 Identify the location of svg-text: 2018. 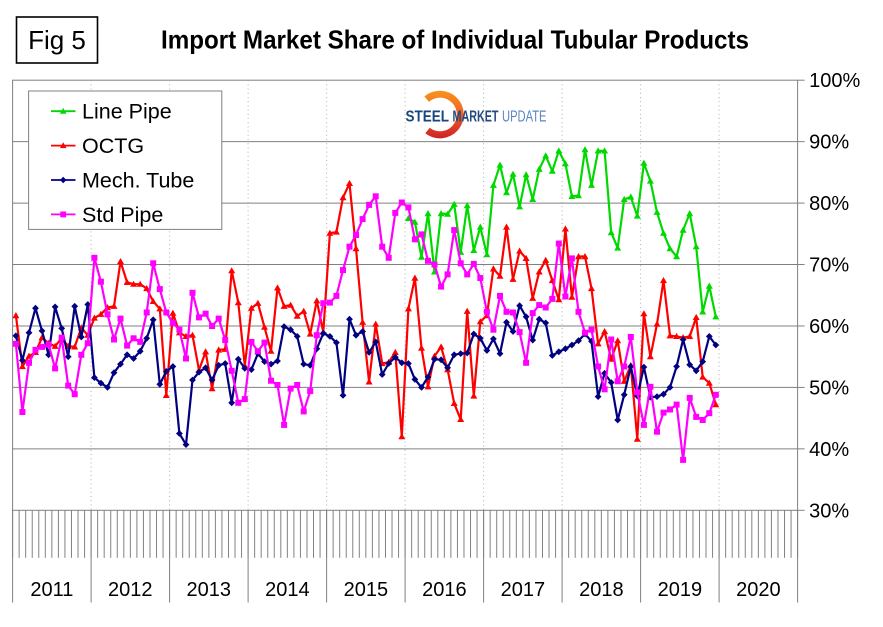
(601, 590).